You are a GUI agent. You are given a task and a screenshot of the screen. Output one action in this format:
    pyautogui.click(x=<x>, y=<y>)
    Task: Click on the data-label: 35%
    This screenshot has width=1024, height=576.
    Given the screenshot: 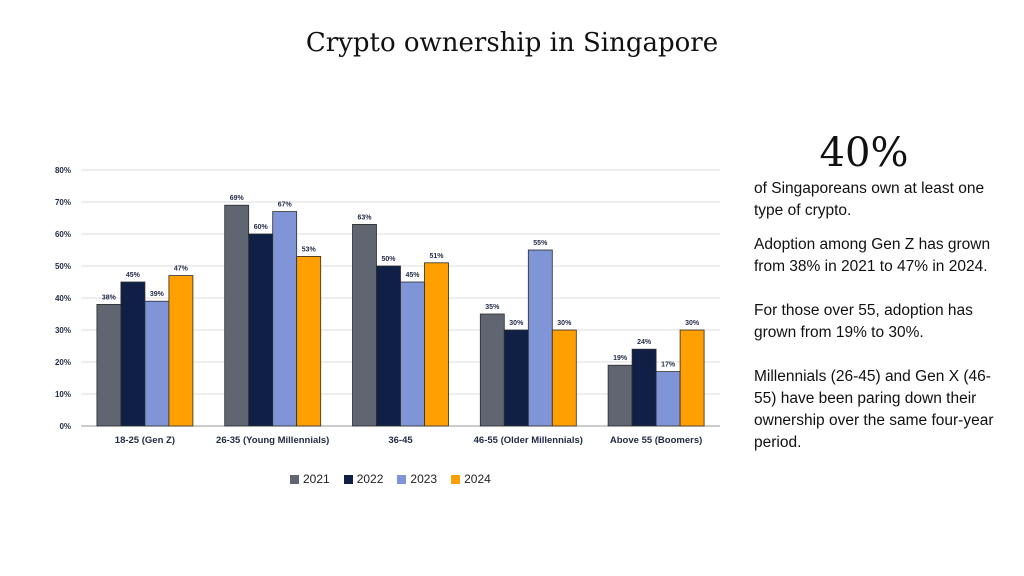 What is the action you would take?
    pyautogui.click(x=492, y=307)
    